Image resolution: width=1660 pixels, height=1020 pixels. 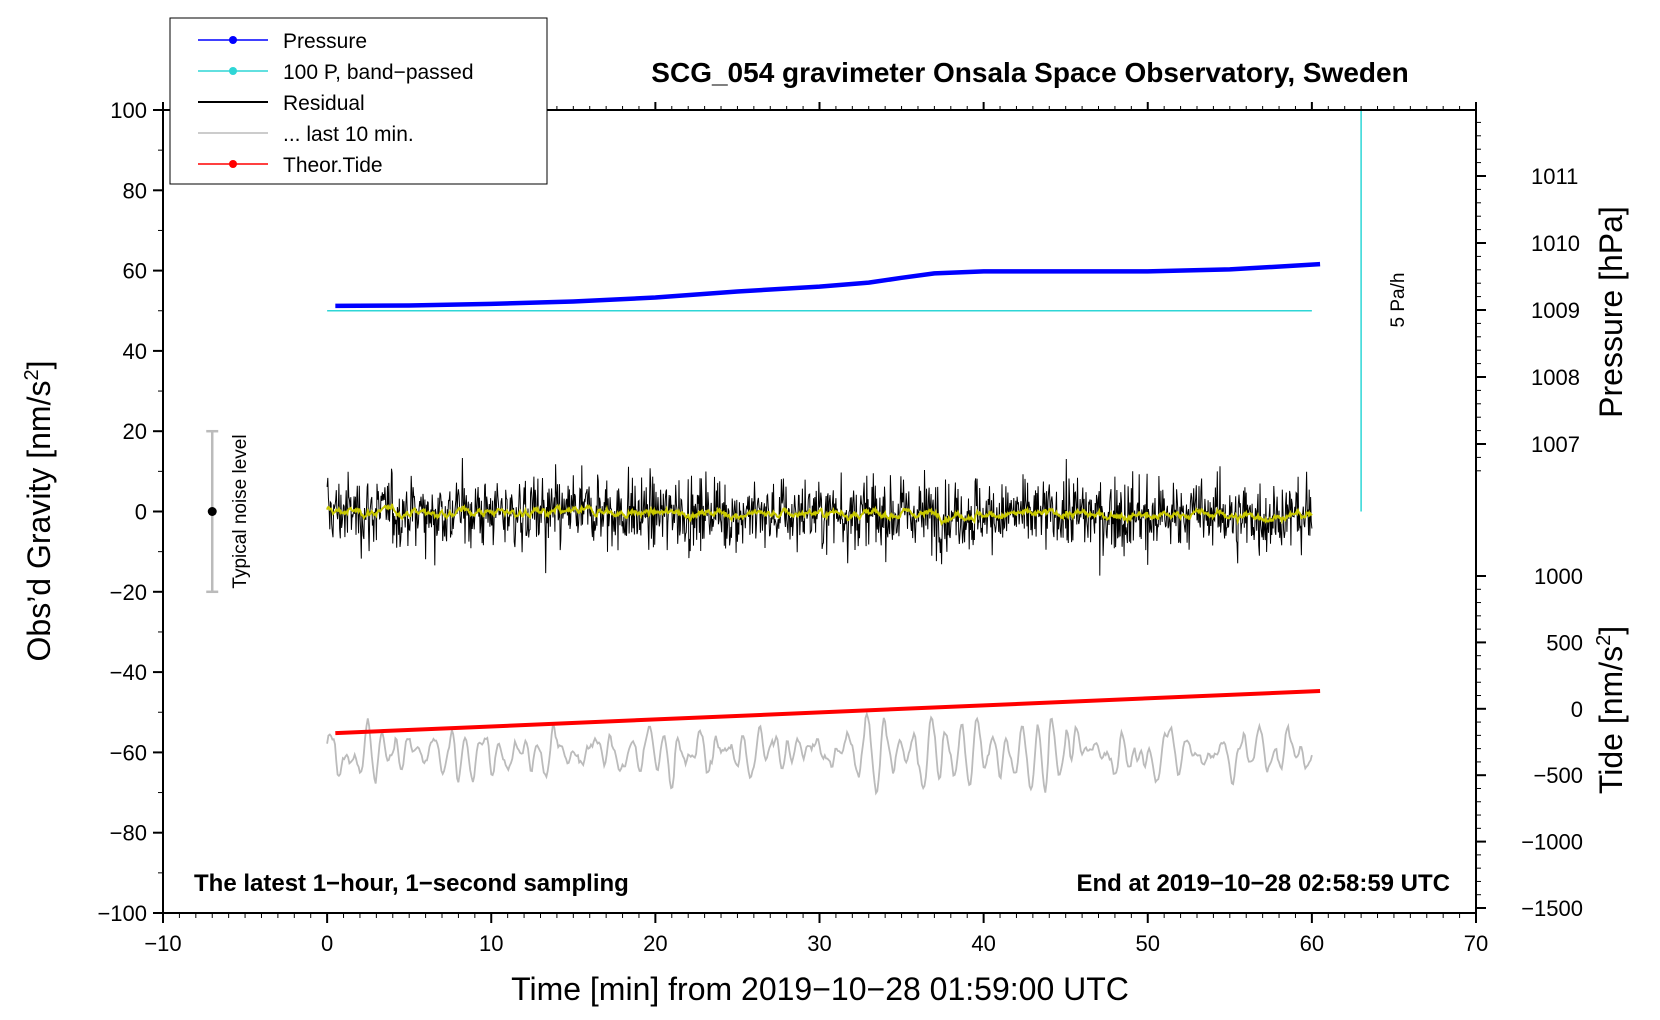 What do you see at coordinates (1476, 943) in the screenshot?
I see `x-tick-label: 70` at bounding box center [1476, 943].